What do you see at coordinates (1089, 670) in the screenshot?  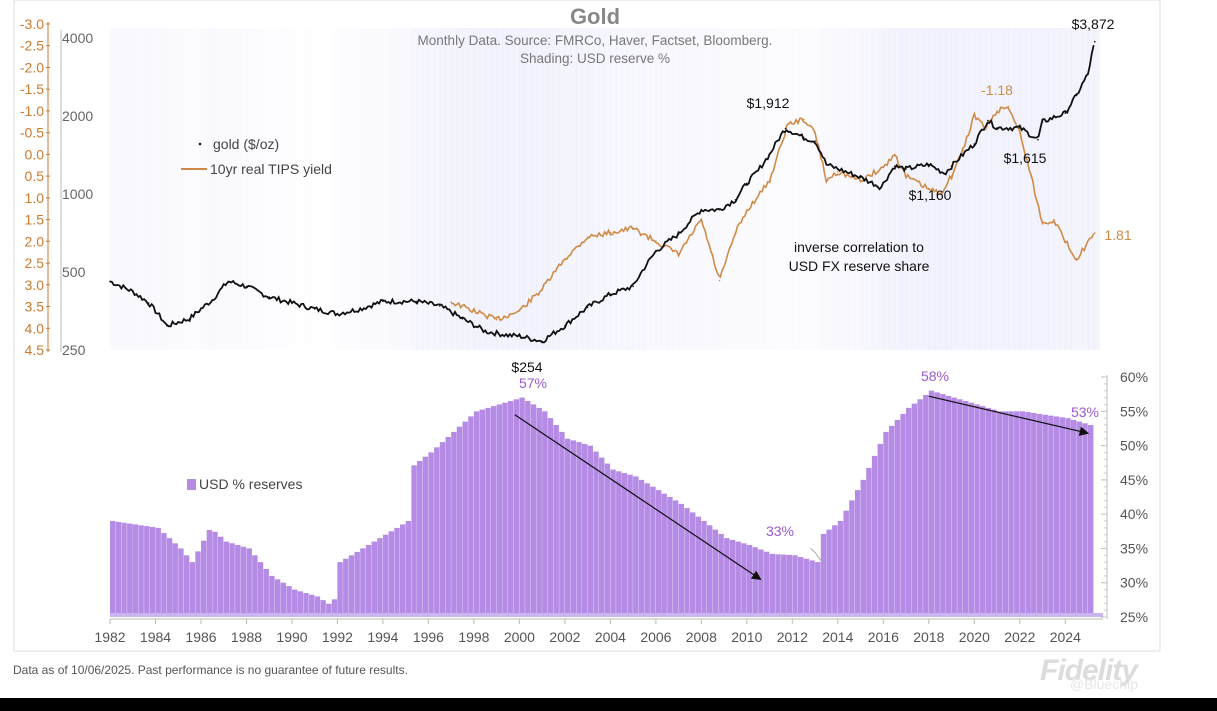 I see `fidelity-logo: Fidelity` at bounding box center [1089, 670].